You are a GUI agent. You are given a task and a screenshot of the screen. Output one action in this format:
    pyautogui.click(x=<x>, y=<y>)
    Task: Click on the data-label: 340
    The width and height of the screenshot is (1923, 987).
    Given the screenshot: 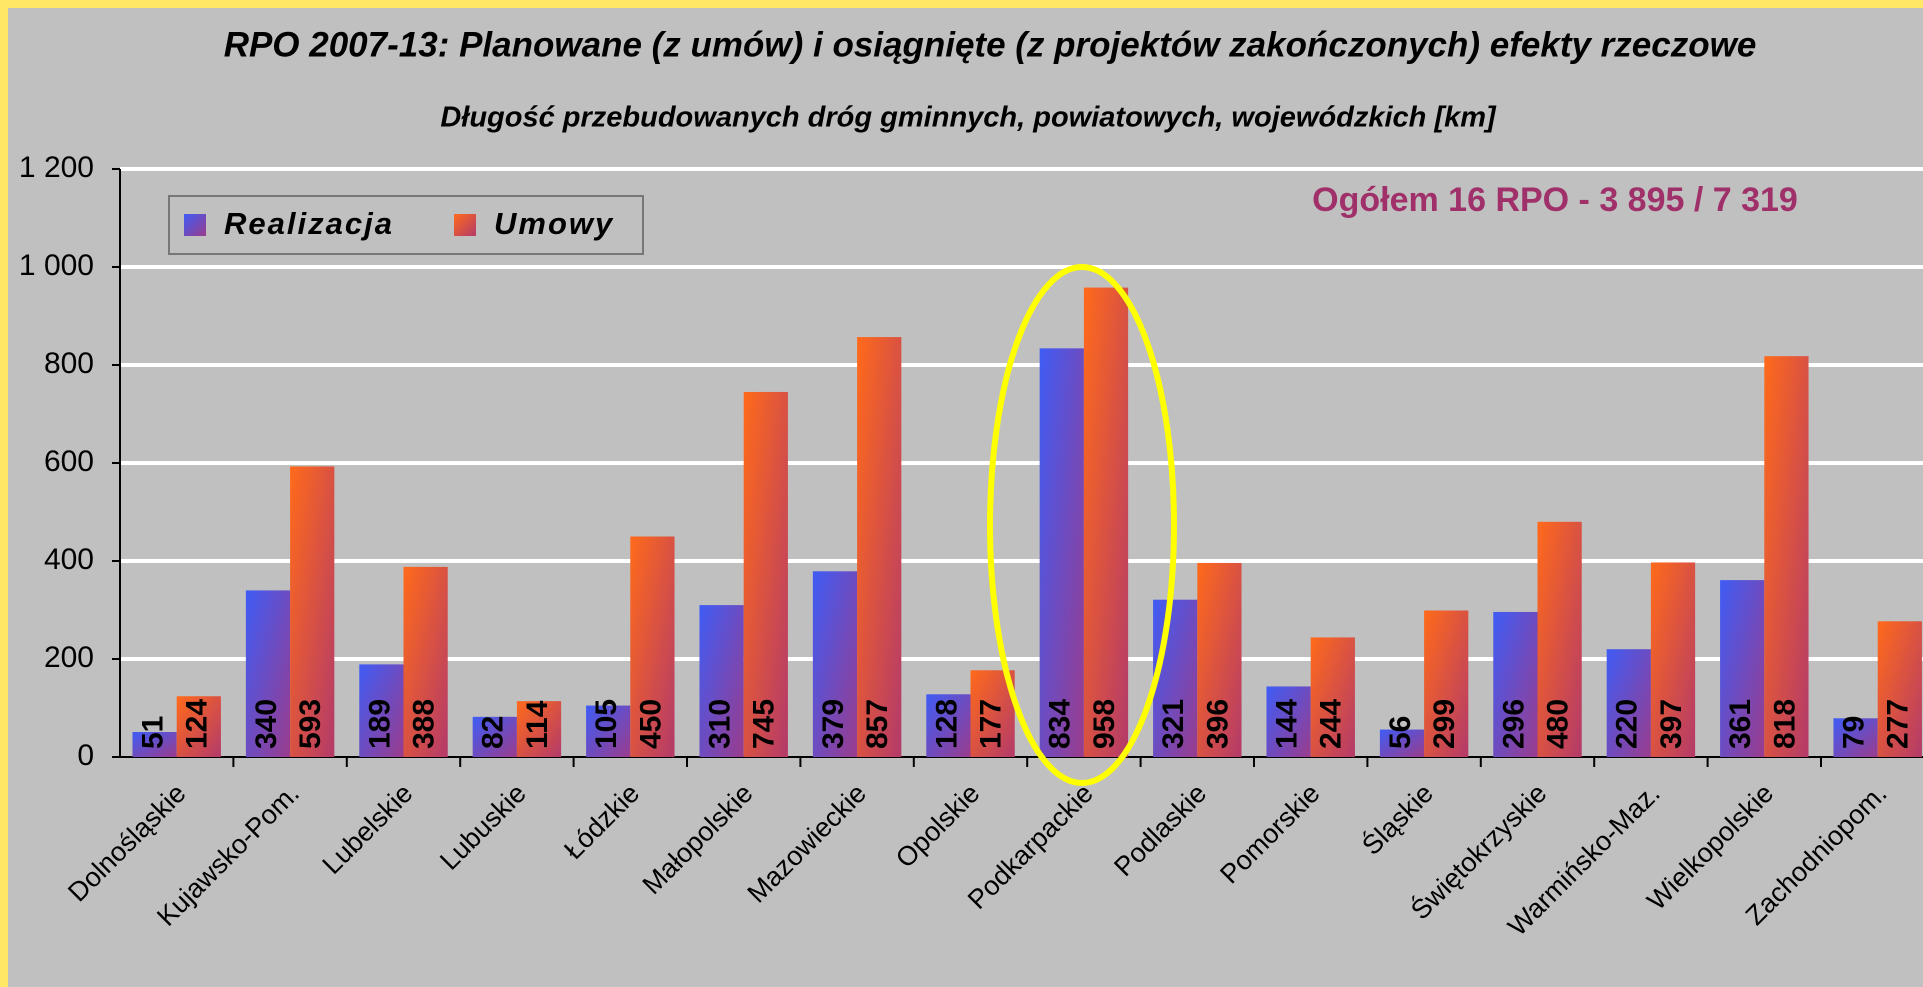 What is the action you would take?
    pyautogui.click(x=266, y=724)
    